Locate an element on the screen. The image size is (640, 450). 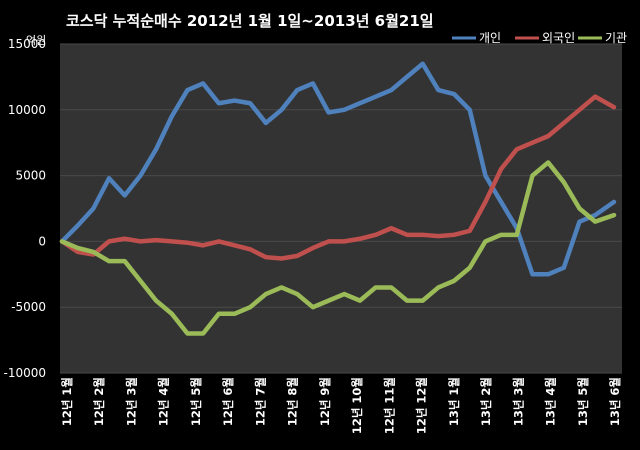
y-tick-label: -5000 is located at coordinates (28, 307).